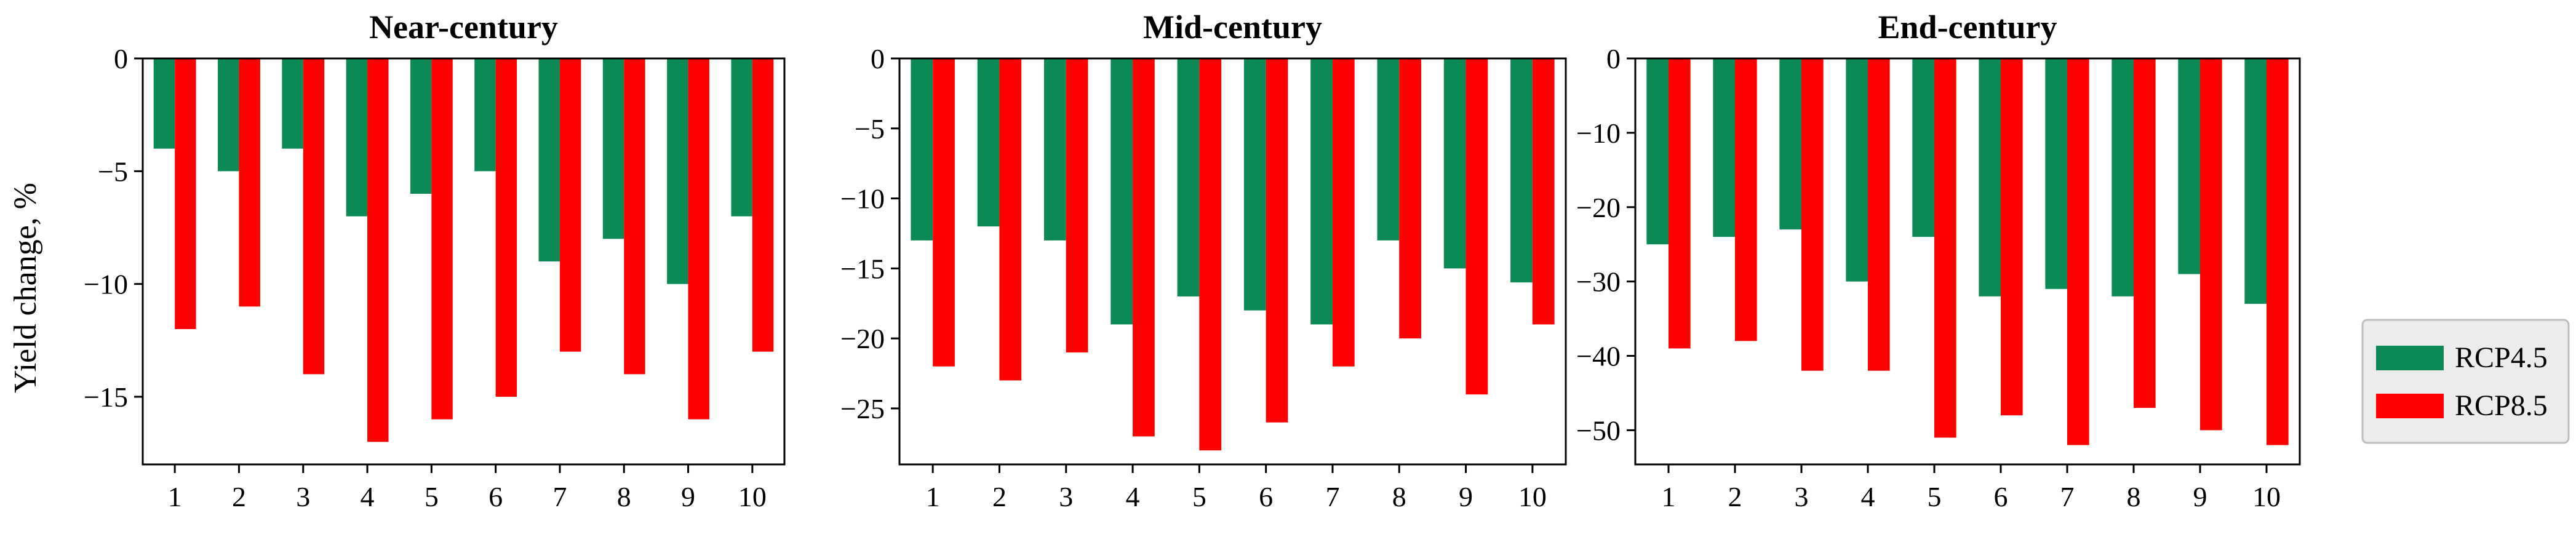 This screenshot has height=537, width=2576. What do you see at coordinates (1598, 282) in the screenshot?
I see `y-tick-label: −30` at bounding box center [1598, 282].